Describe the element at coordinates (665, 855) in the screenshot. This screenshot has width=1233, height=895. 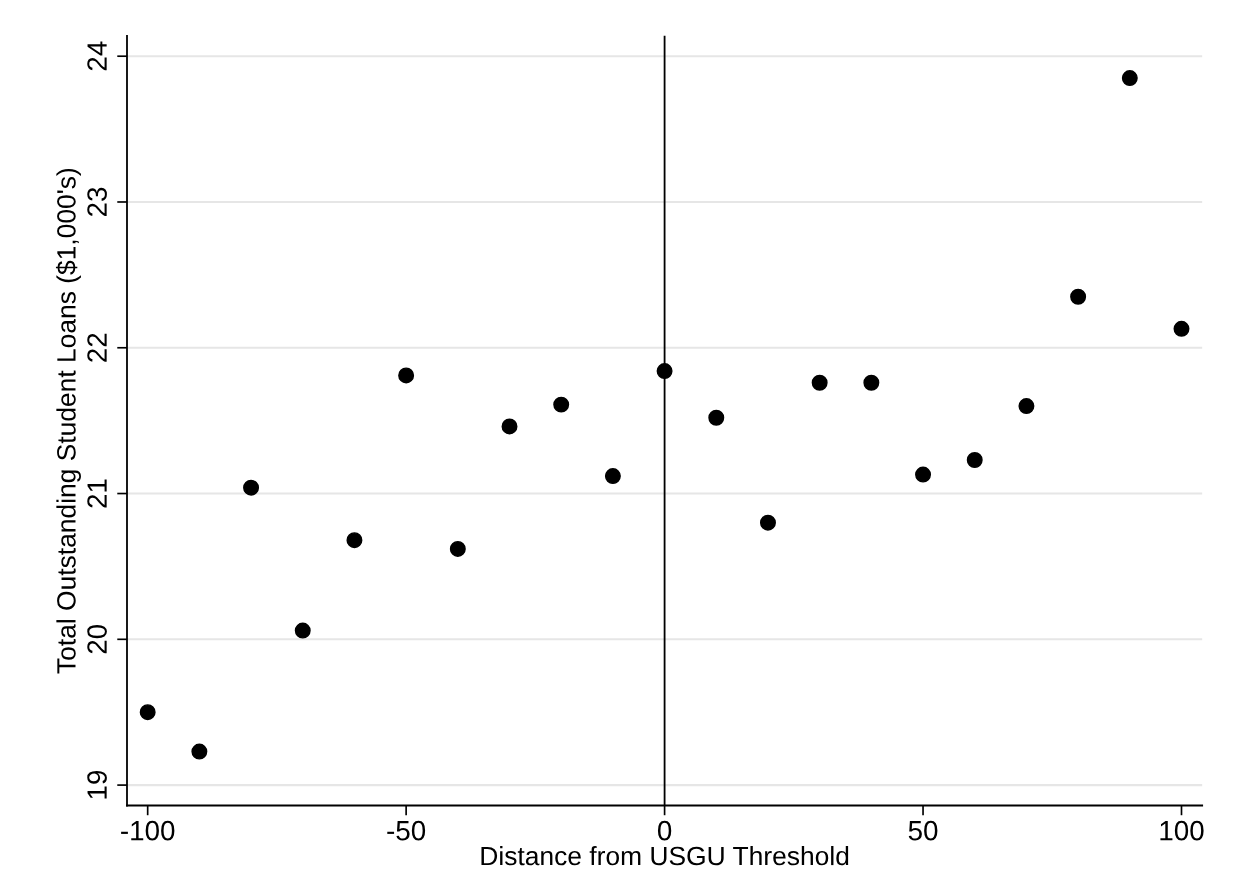
I see `x-axis-title: Distance from USGU Threshold` at that location.